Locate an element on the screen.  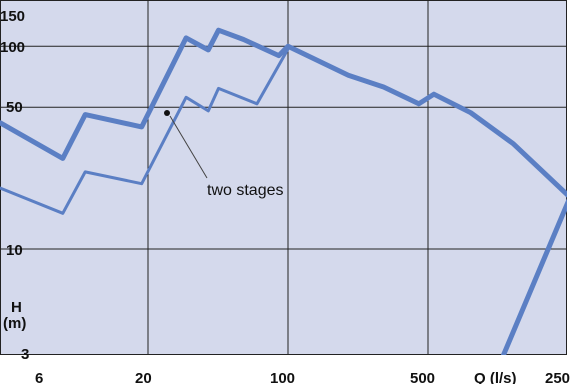
x-tick-label-20: 20 is located at coordinates (143, 377).